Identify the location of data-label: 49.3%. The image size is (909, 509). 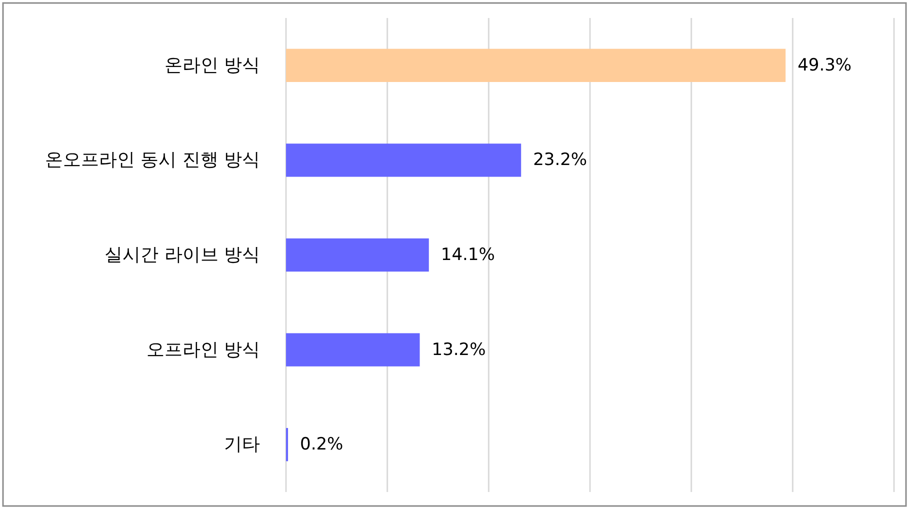
(825, 65).